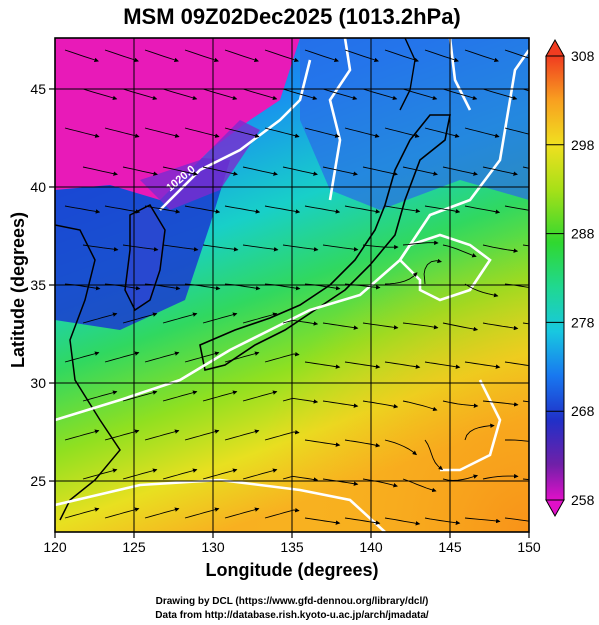 This screenshot has height=625, width=599. I want to click on x-axis-ticks: 120 125 130 135 140 145 150, so click(292, 543).